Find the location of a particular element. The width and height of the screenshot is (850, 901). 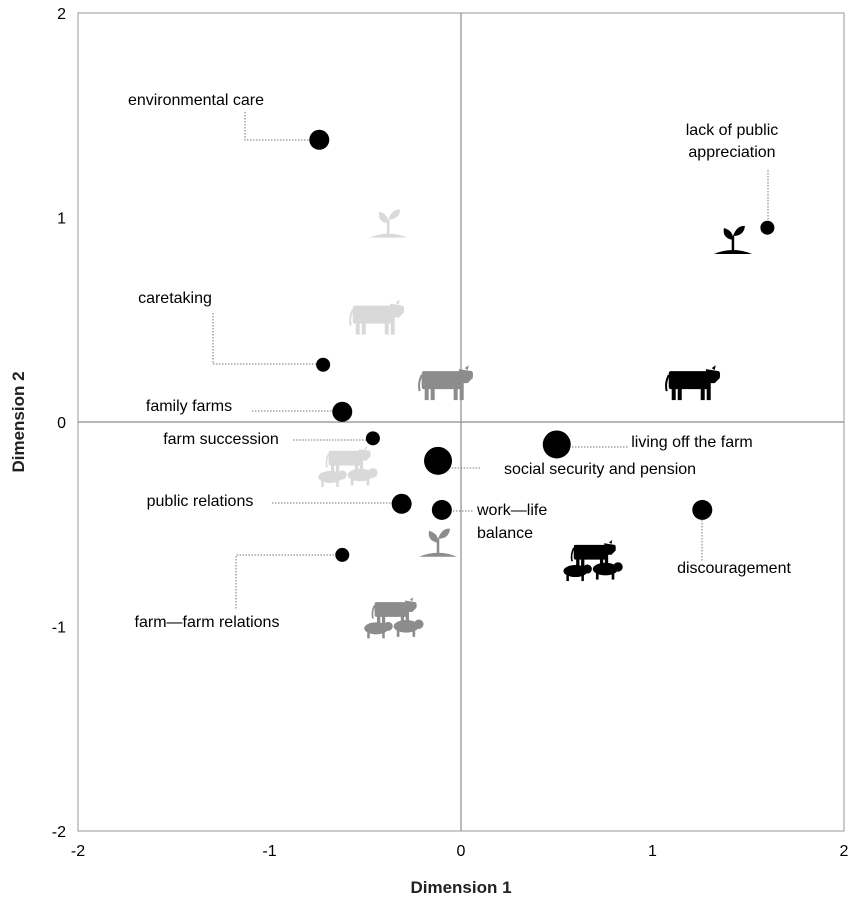

y-tick-label: 0 is located at coordinates (61, 423).